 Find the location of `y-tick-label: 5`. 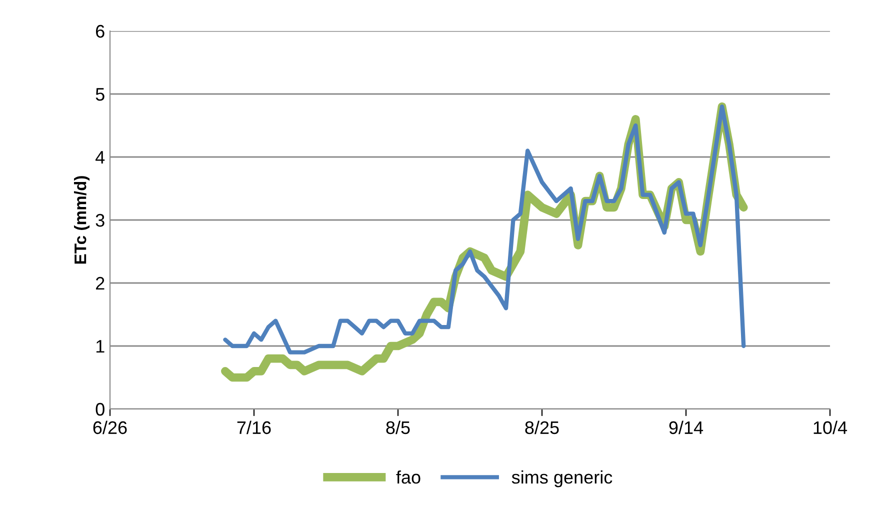

y-tick-label: 5 is located at coordinates (100, 94).